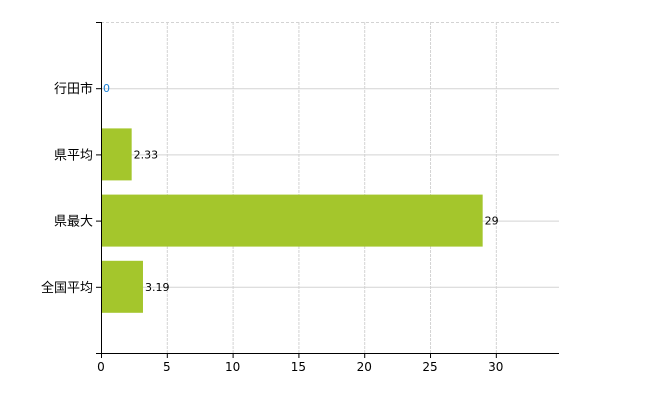 The height and width of the screenshot is (404, 650). What do you see at coordinates (67, 288) in the screenshot?
I see `y-tick-label: 全国平均` at bounding box center [67, 288].